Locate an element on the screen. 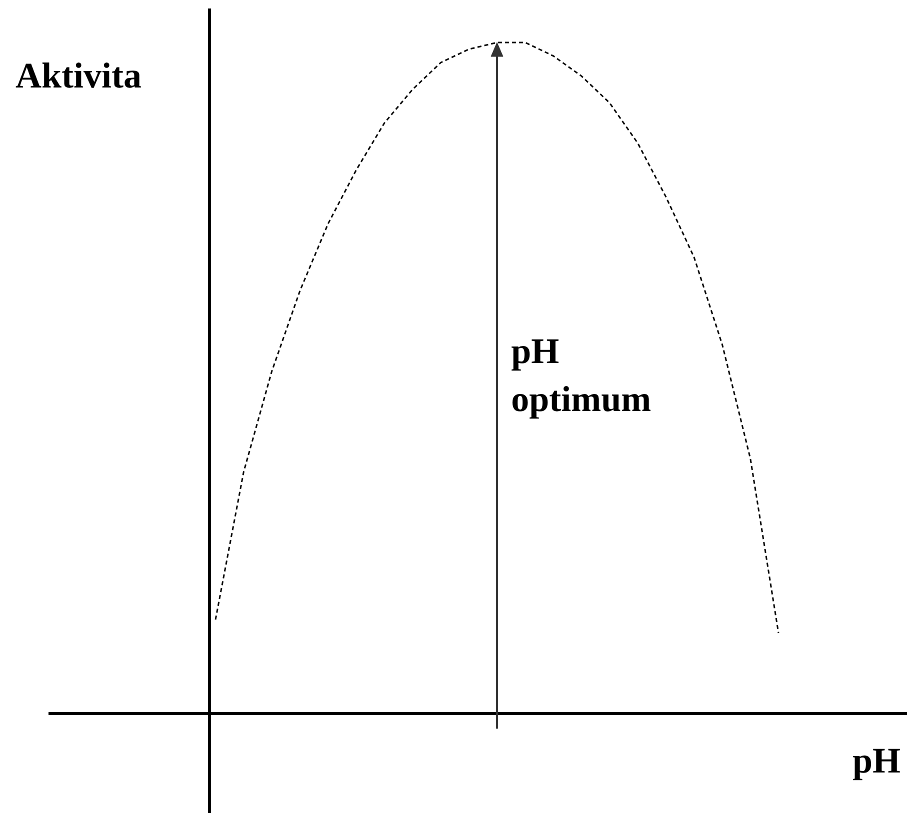 The width and height of the screenshot is (907, 813). annotation: pH optimum is located at coordinates (581, 375).